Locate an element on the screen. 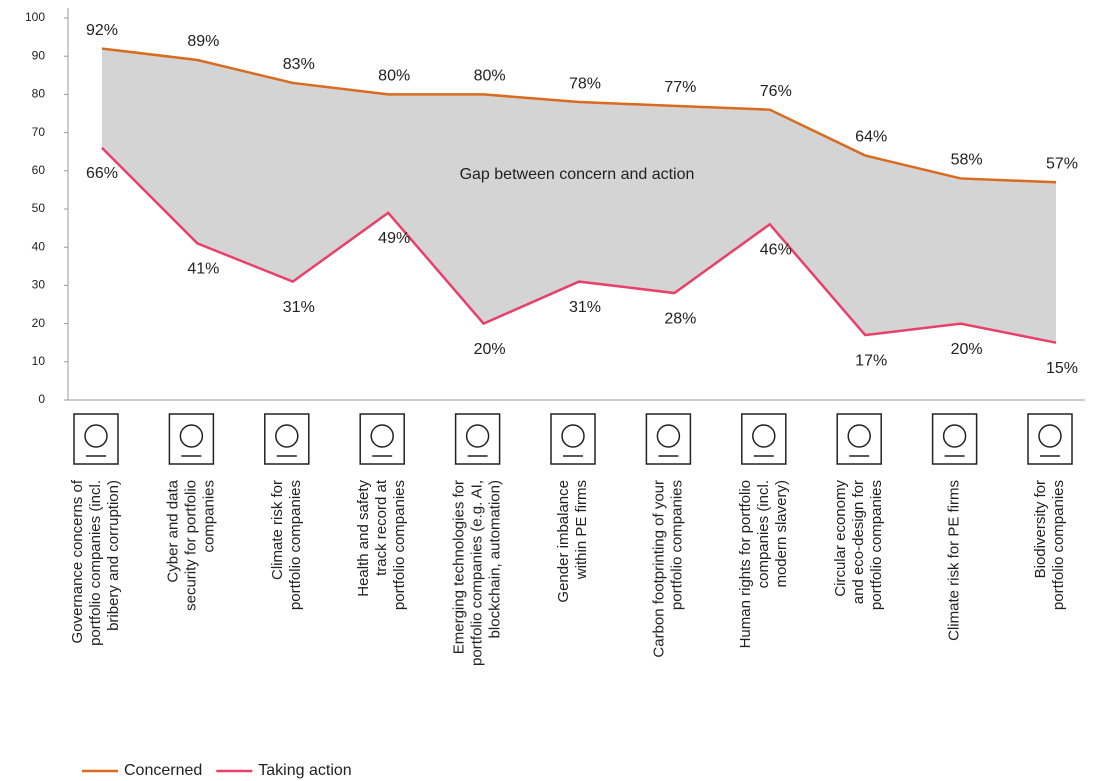  annotation: Gap between concern and action is located at coordinates (577, 174).